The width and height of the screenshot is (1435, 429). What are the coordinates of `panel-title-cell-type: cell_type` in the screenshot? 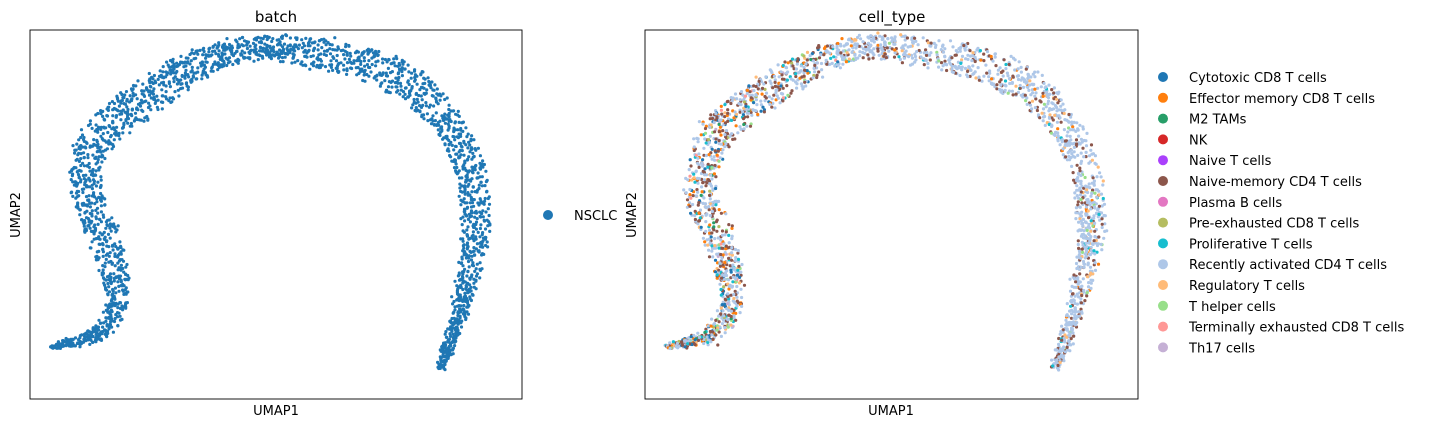 It's located at (892, 17).